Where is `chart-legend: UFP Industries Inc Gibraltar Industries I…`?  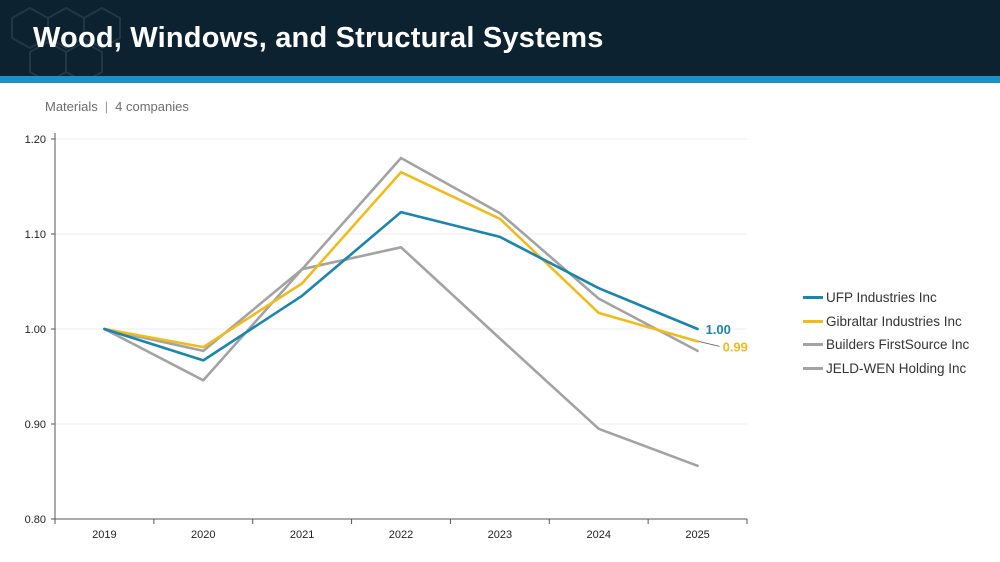 chart-legend: UFP Industries Inc Gibraltar Industries I… is located at coordinates (898, 333).